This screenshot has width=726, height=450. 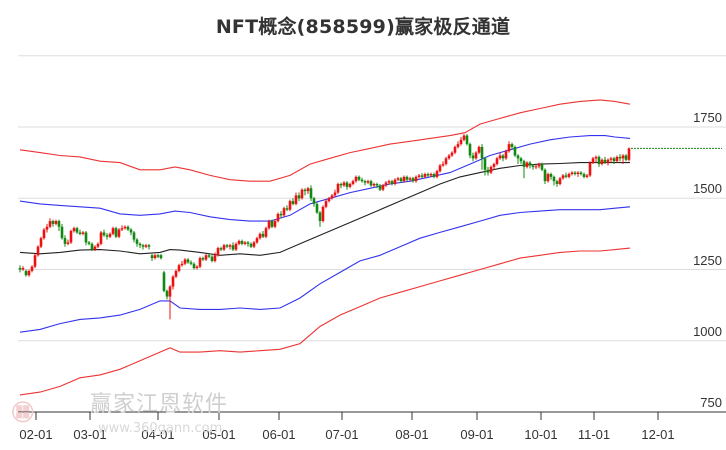 What do you see at coordinates (363, 27) in the screenshot?
I see `chart-title: NFT概念(858599)赢家极反通道` at bounding box center [363, 27].